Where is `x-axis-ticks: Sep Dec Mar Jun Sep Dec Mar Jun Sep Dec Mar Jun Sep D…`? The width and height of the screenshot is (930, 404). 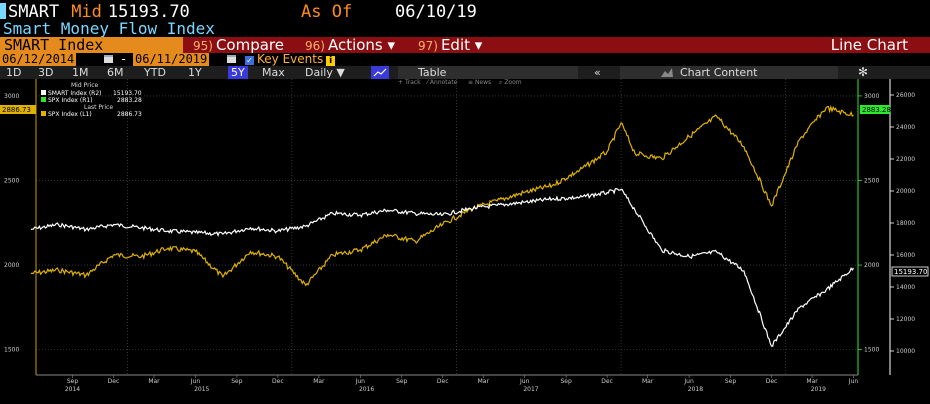
x-axis-ticks: Sep Dec Mar Jun Sep Dec Mar Jun Sep Dec Mar Jun Sep D… is located at coordinates (462, 384).